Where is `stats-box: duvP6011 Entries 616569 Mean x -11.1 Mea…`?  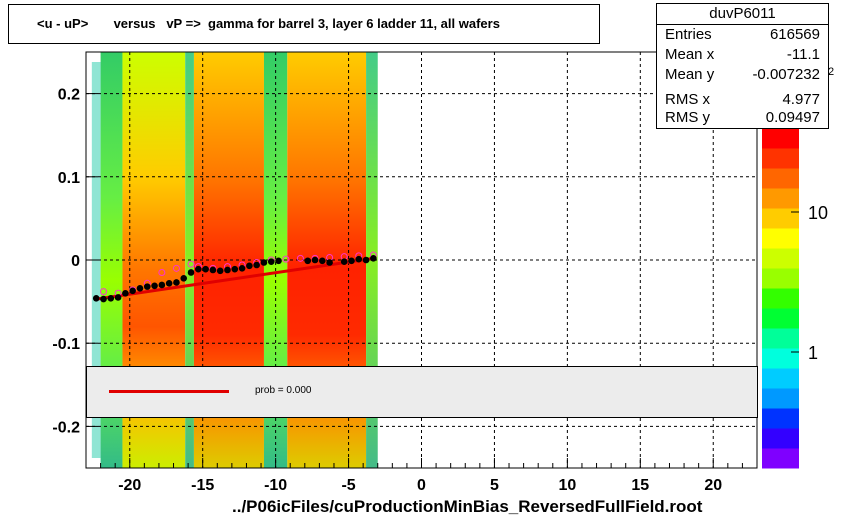
stats-box: duvP6011 Entries 616569 Mean x -11.1 Mea… is located at coordinates (742, 66).